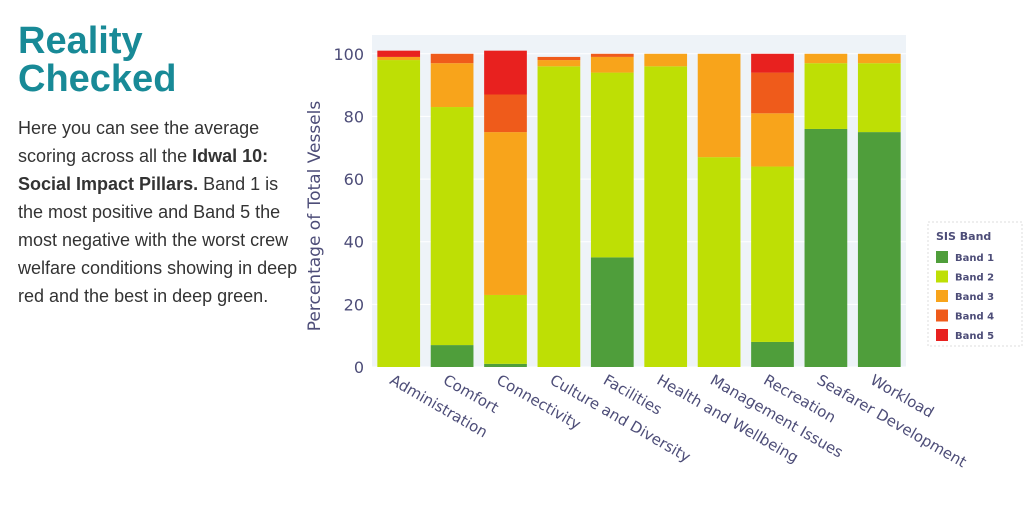 Image resolution: width=1024 pixels, height=532 pixels. Describe the element at coordinates (97, 60) in the screenshot. I see `title: Reality Checked` at that location.